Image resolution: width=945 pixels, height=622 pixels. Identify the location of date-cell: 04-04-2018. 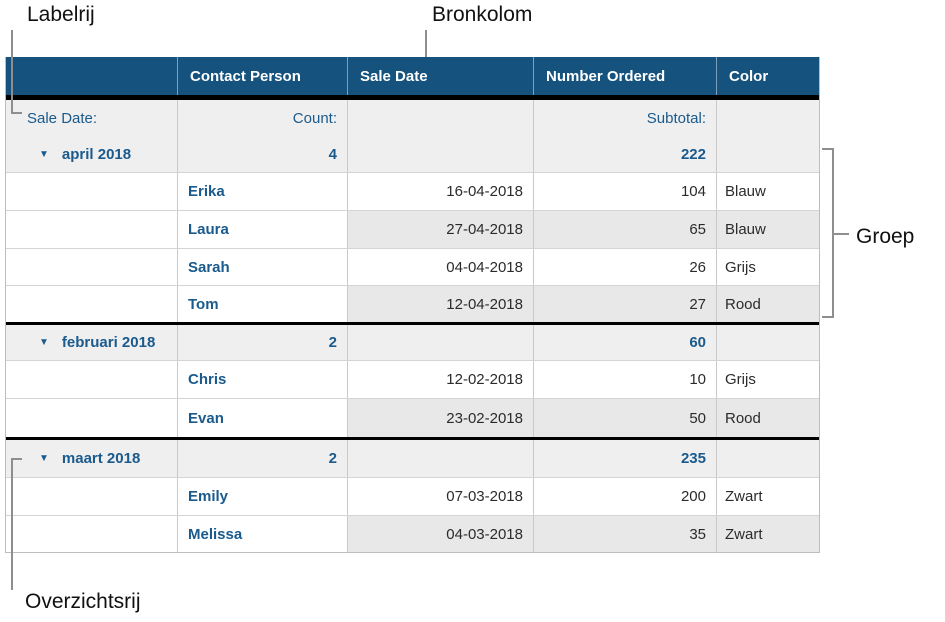
(441, 267).